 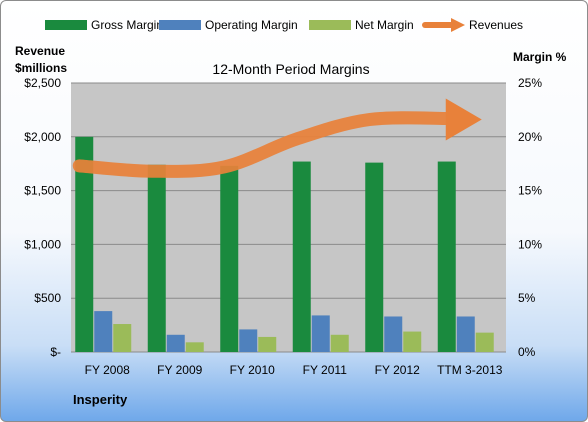 I want to click on y-left-tick-label: $2,000, so click(x=42, y=137).